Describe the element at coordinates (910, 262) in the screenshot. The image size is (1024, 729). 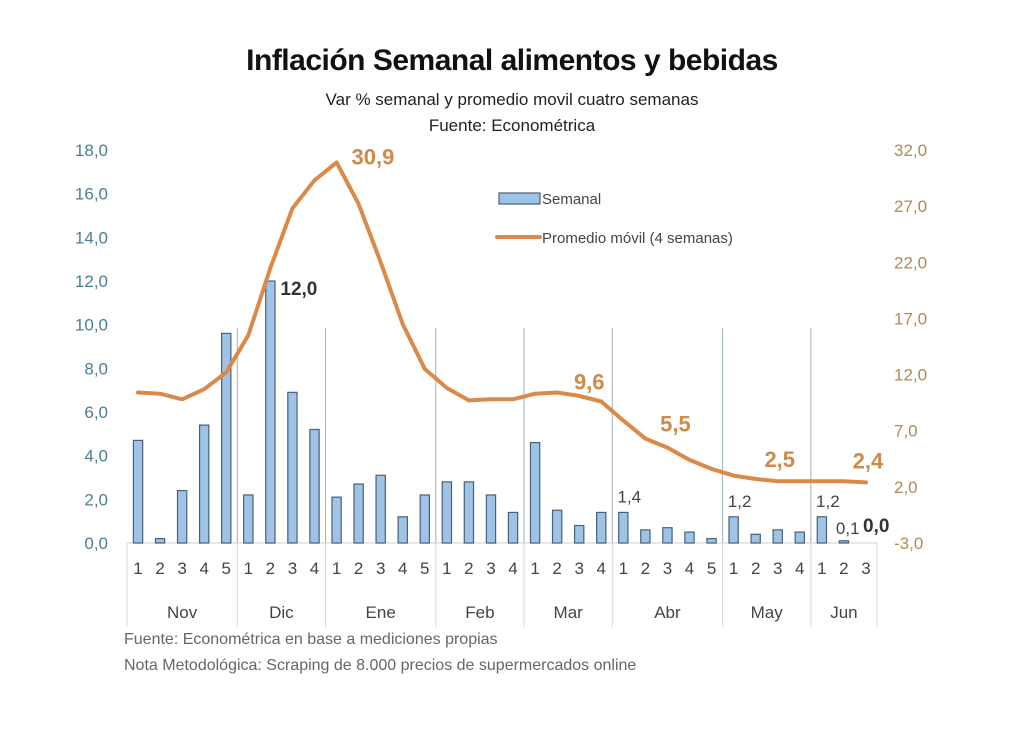
I see `right-tick-label: 22,0` at that location.